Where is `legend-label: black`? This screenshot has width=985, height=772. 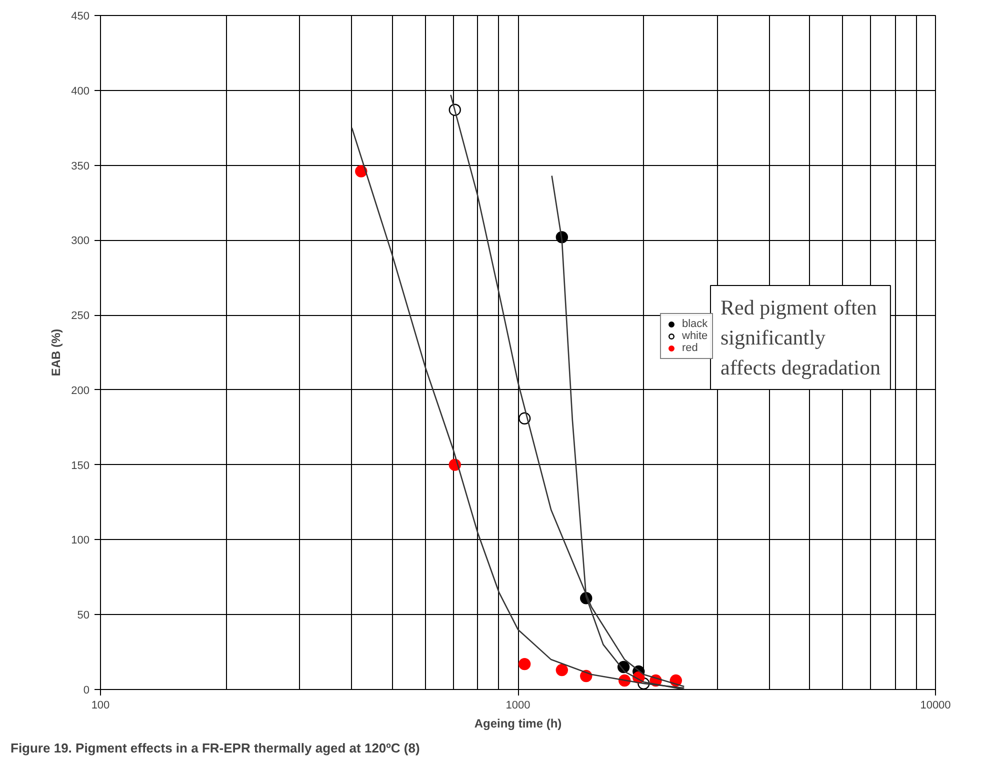
legend-label: black is located at coordinates (695, 324).